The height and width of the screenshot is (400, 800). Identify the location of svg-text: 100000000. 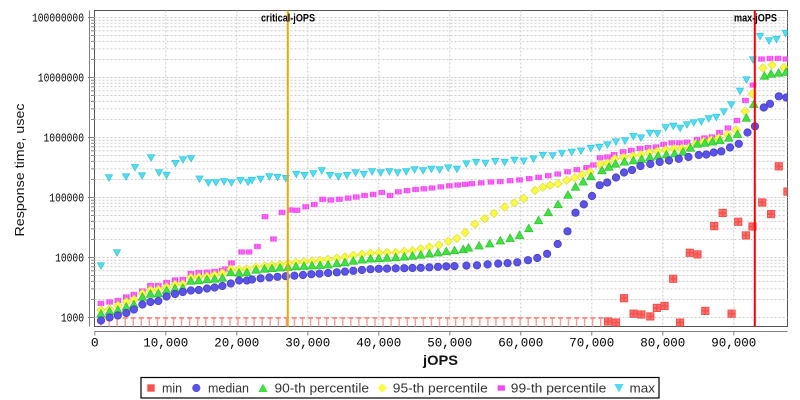
(58, 19).